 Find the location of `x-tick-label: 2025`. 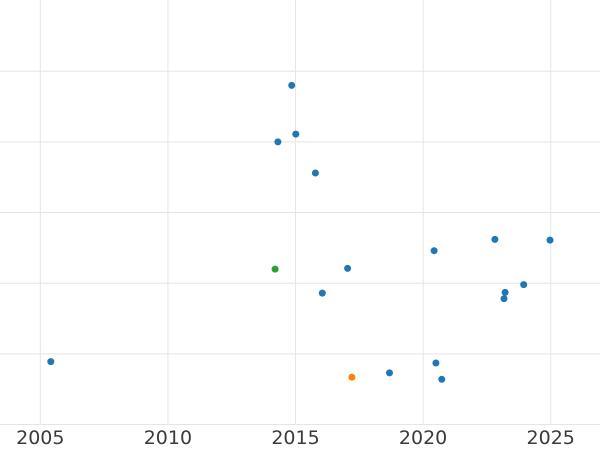

x-tick-label: 2025 is located at coordinates (551, 438).